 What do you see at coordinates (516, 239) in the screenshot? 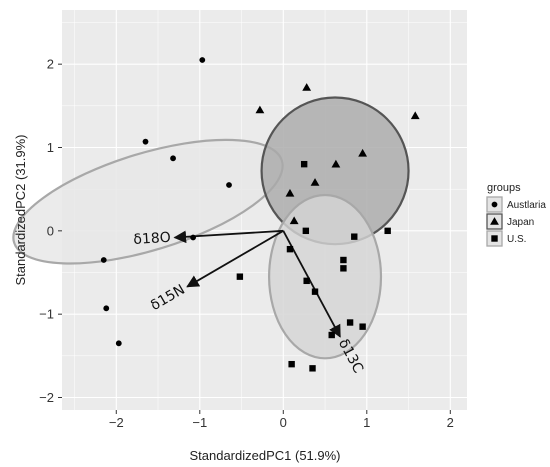
I see `legend-label: U.S.` at bounding box center [516, 239].